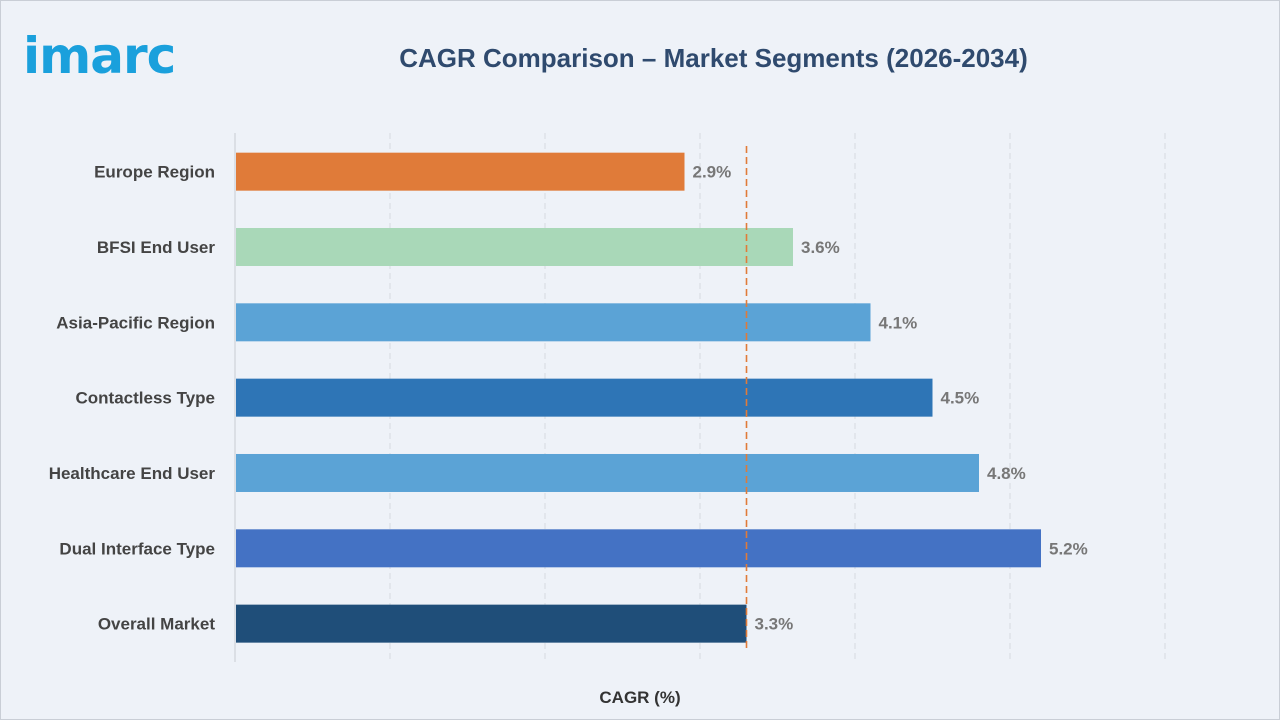 The width and height of the screenshot is (1280, 720). Describe the element at coordinates (820, 247) in the screenshot. I see `value-label: 3.6%` at that location.